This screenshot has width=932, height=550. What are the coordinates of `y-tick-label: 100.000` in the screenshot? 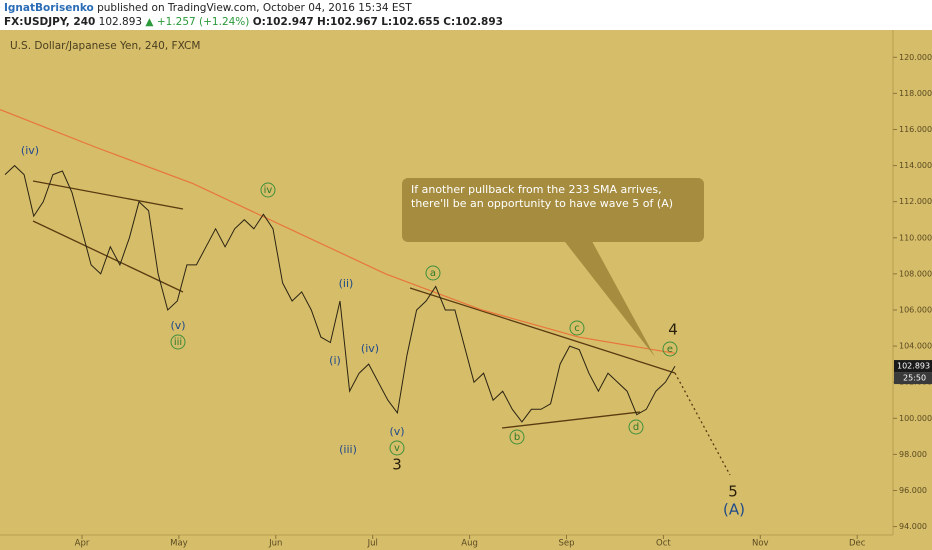 It's located at (915, 418).